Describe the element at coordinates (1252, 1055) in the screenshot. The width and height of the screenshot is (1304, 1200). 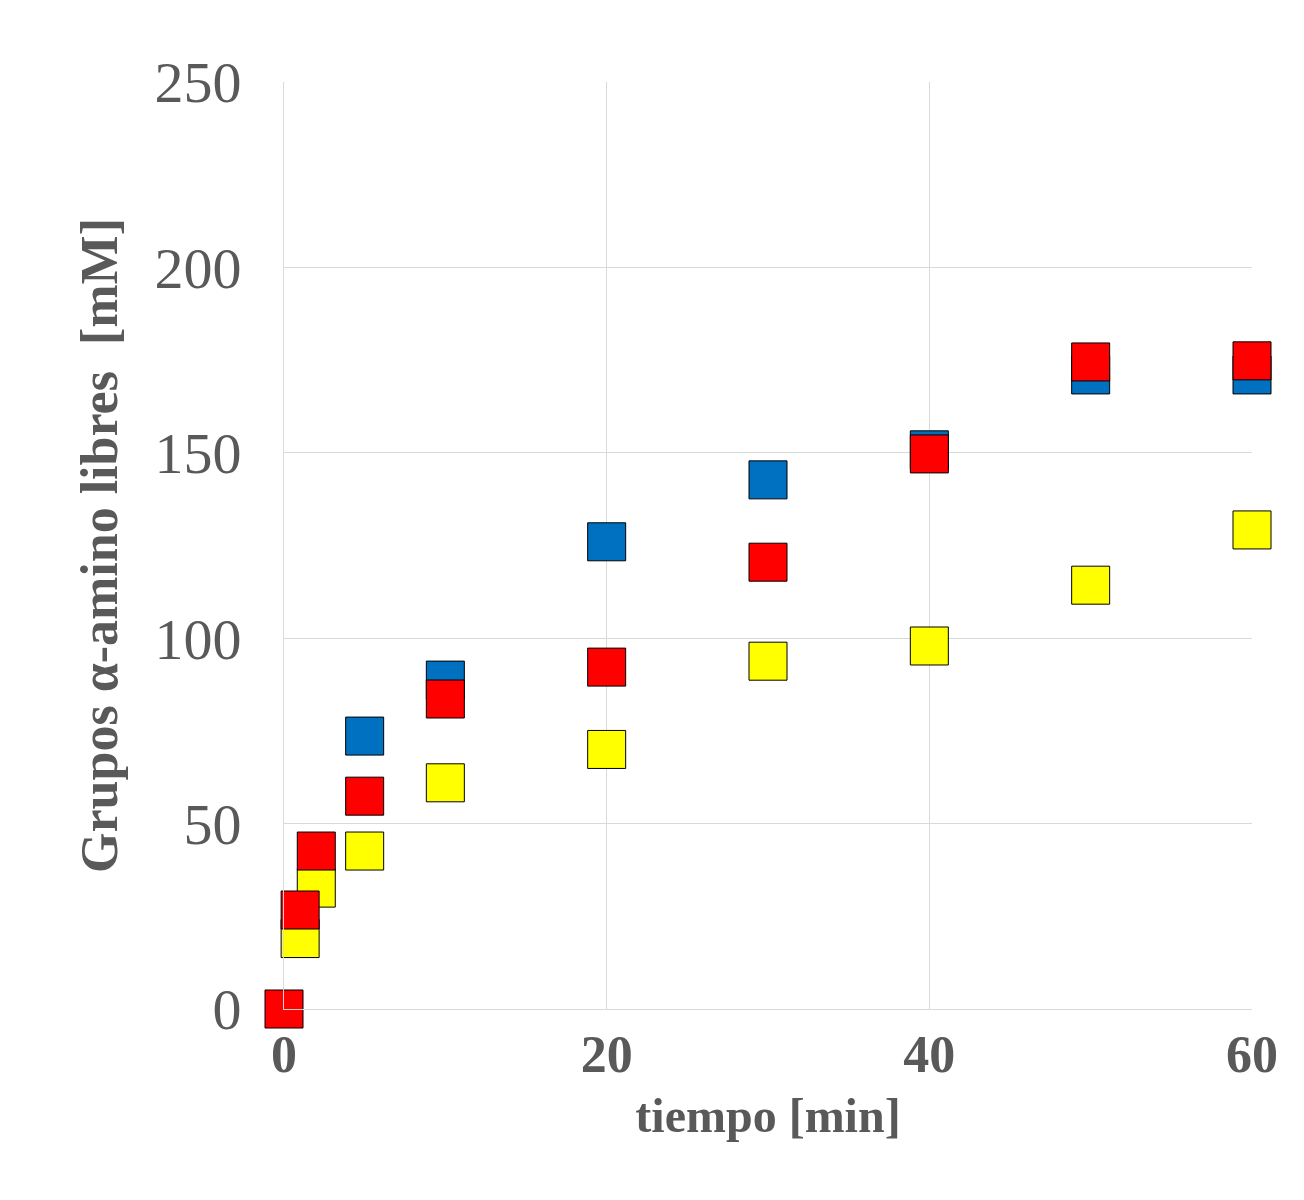
I see `x-tick-label: 60` at that location.